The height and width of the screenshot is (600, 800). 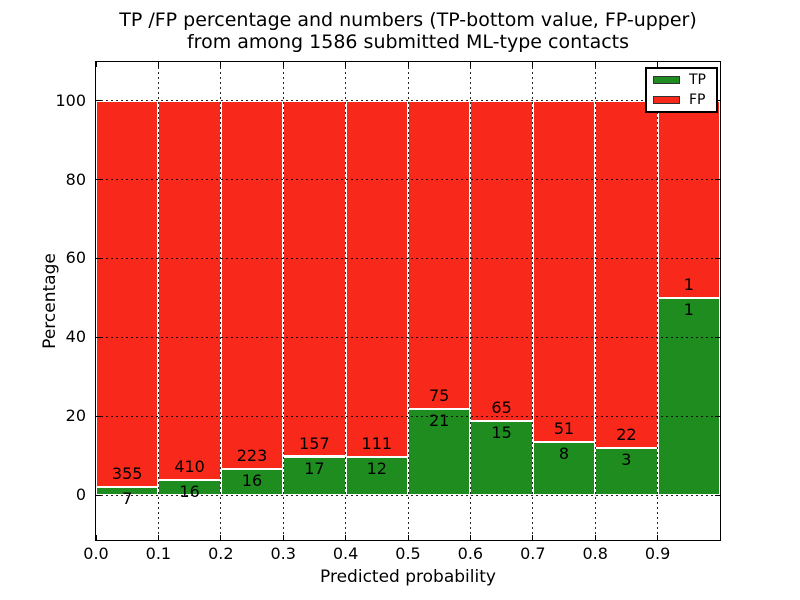 What do you see at coordinates (283, 553) in the screenshot?
I see `x-tick-label: 0.3` at bounding box center [283, 553].